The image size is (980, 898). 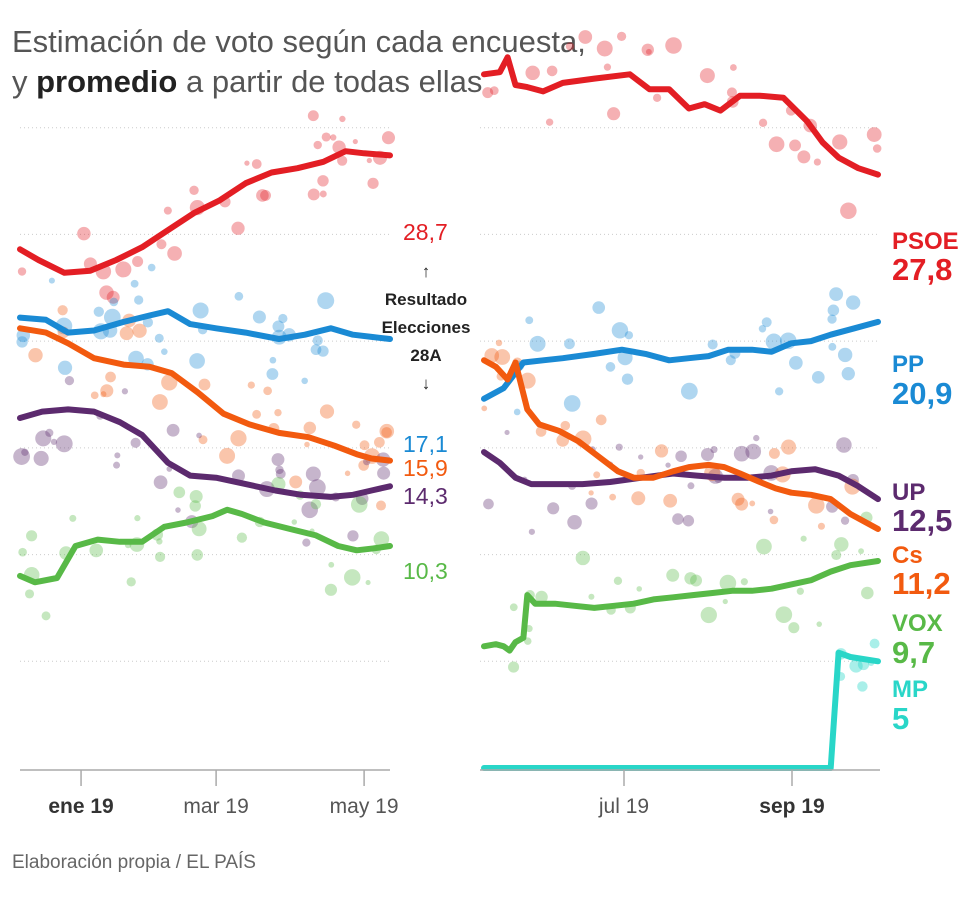 I want to click on party-value-mp: 5, so click(x=900, y=718).